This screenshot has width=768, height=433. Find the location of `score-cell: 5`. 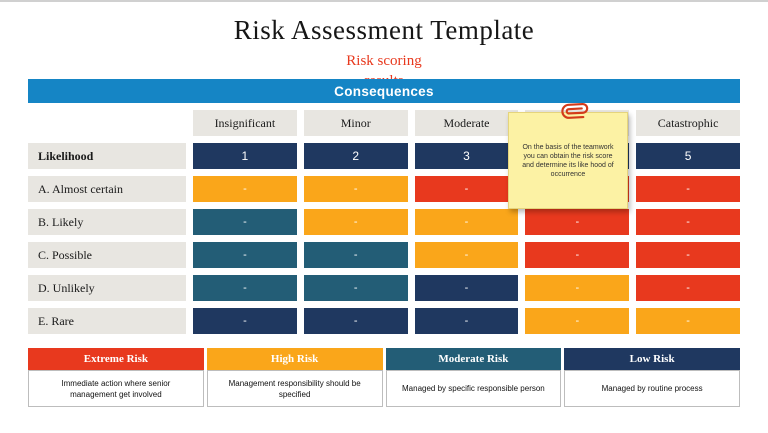

score-cell: 5 is located at coordinates (688, 156).